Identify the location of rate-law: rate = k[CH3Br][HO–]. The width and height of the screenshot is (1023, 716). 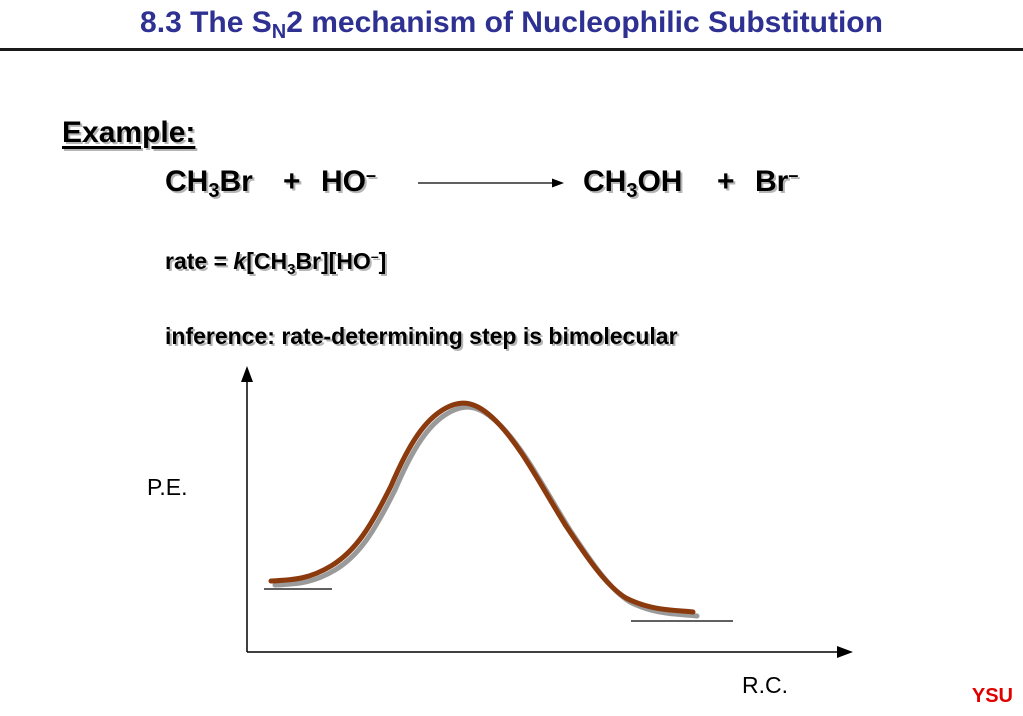
(276, 263).